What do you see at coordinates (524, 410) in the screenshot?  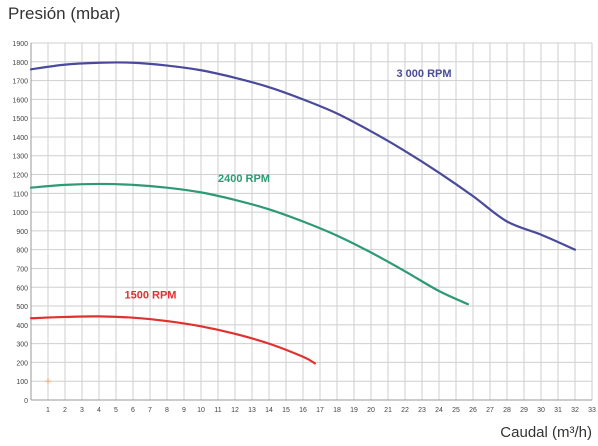 I see `x-tick-label: 29` at bounding box center [524, 410].